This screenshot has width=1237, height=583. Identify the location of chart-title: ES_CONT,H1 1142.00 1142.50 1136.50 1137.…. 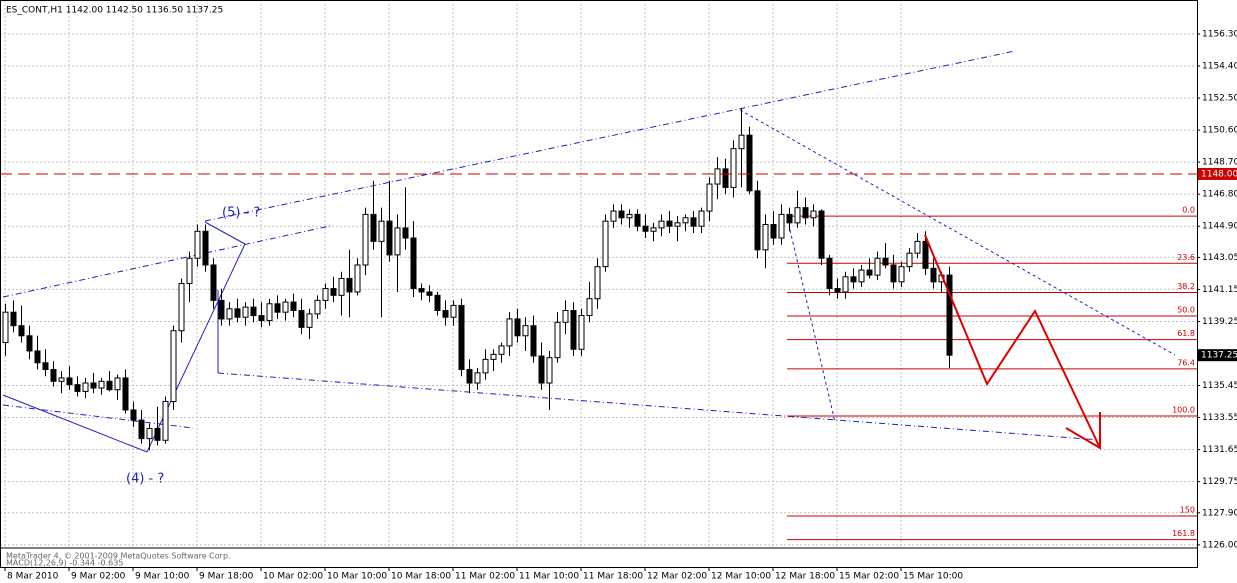
(114, 11).